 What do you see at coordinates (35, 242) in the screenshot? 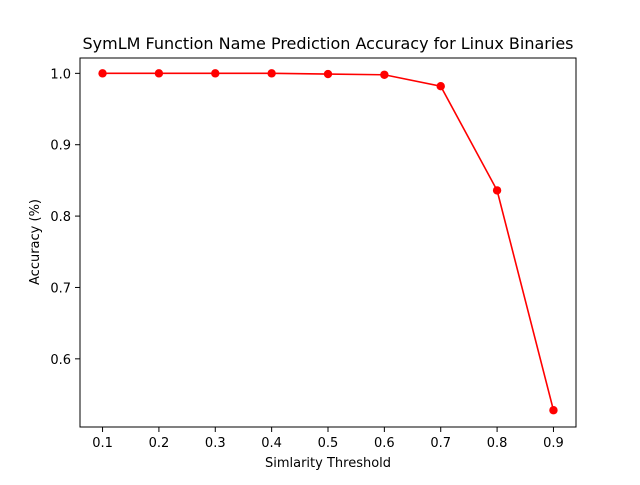
I see `y-axis-label: Accuracy (%)` at bounding box center [35, 242].